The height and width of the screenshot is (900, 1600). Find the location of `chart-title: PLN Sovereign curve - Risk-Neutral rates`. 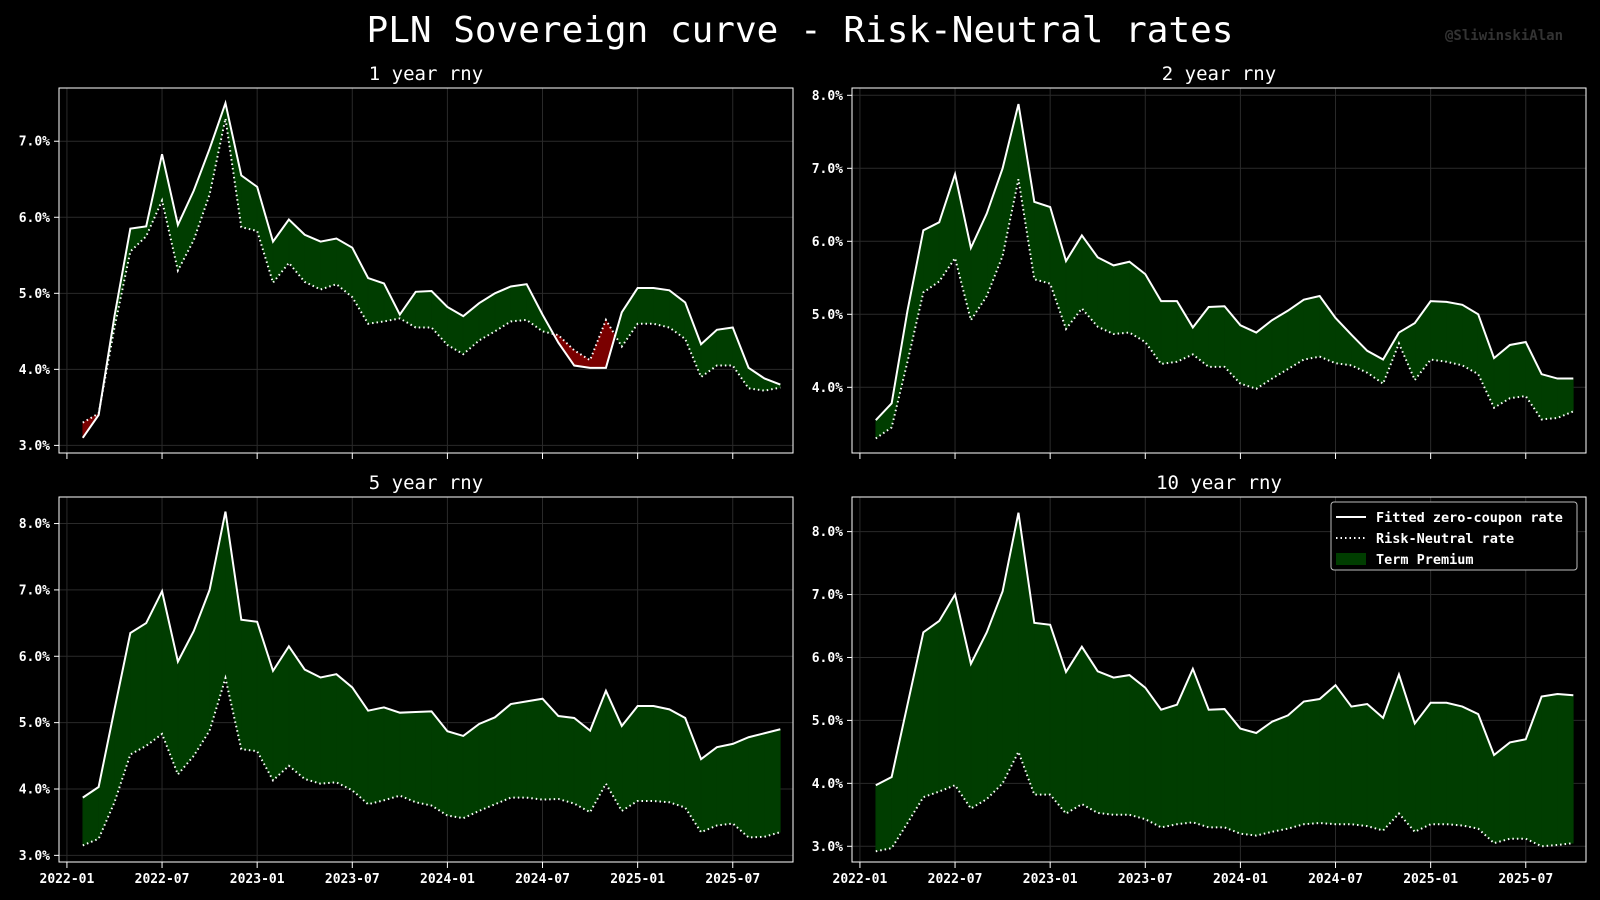

chart-title: PLN Sovereign curve - Risk-Neutral rates is located at coordinates (800, 30).